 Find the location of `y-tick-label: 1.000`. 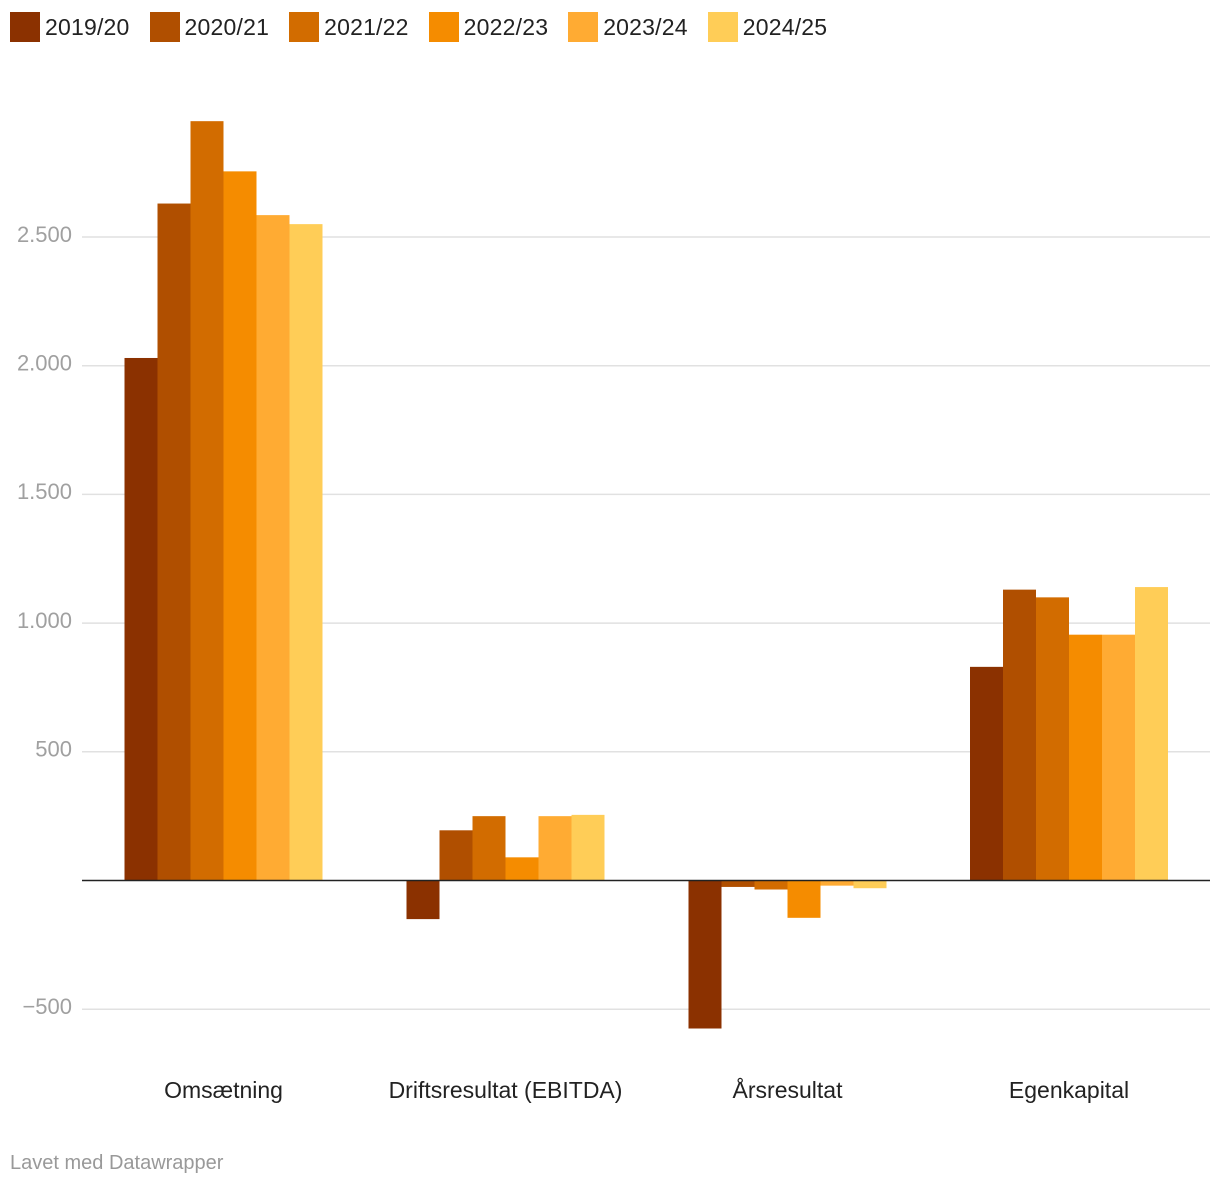

y-tick-label: 1.000 is located at coordinates (44, 620).